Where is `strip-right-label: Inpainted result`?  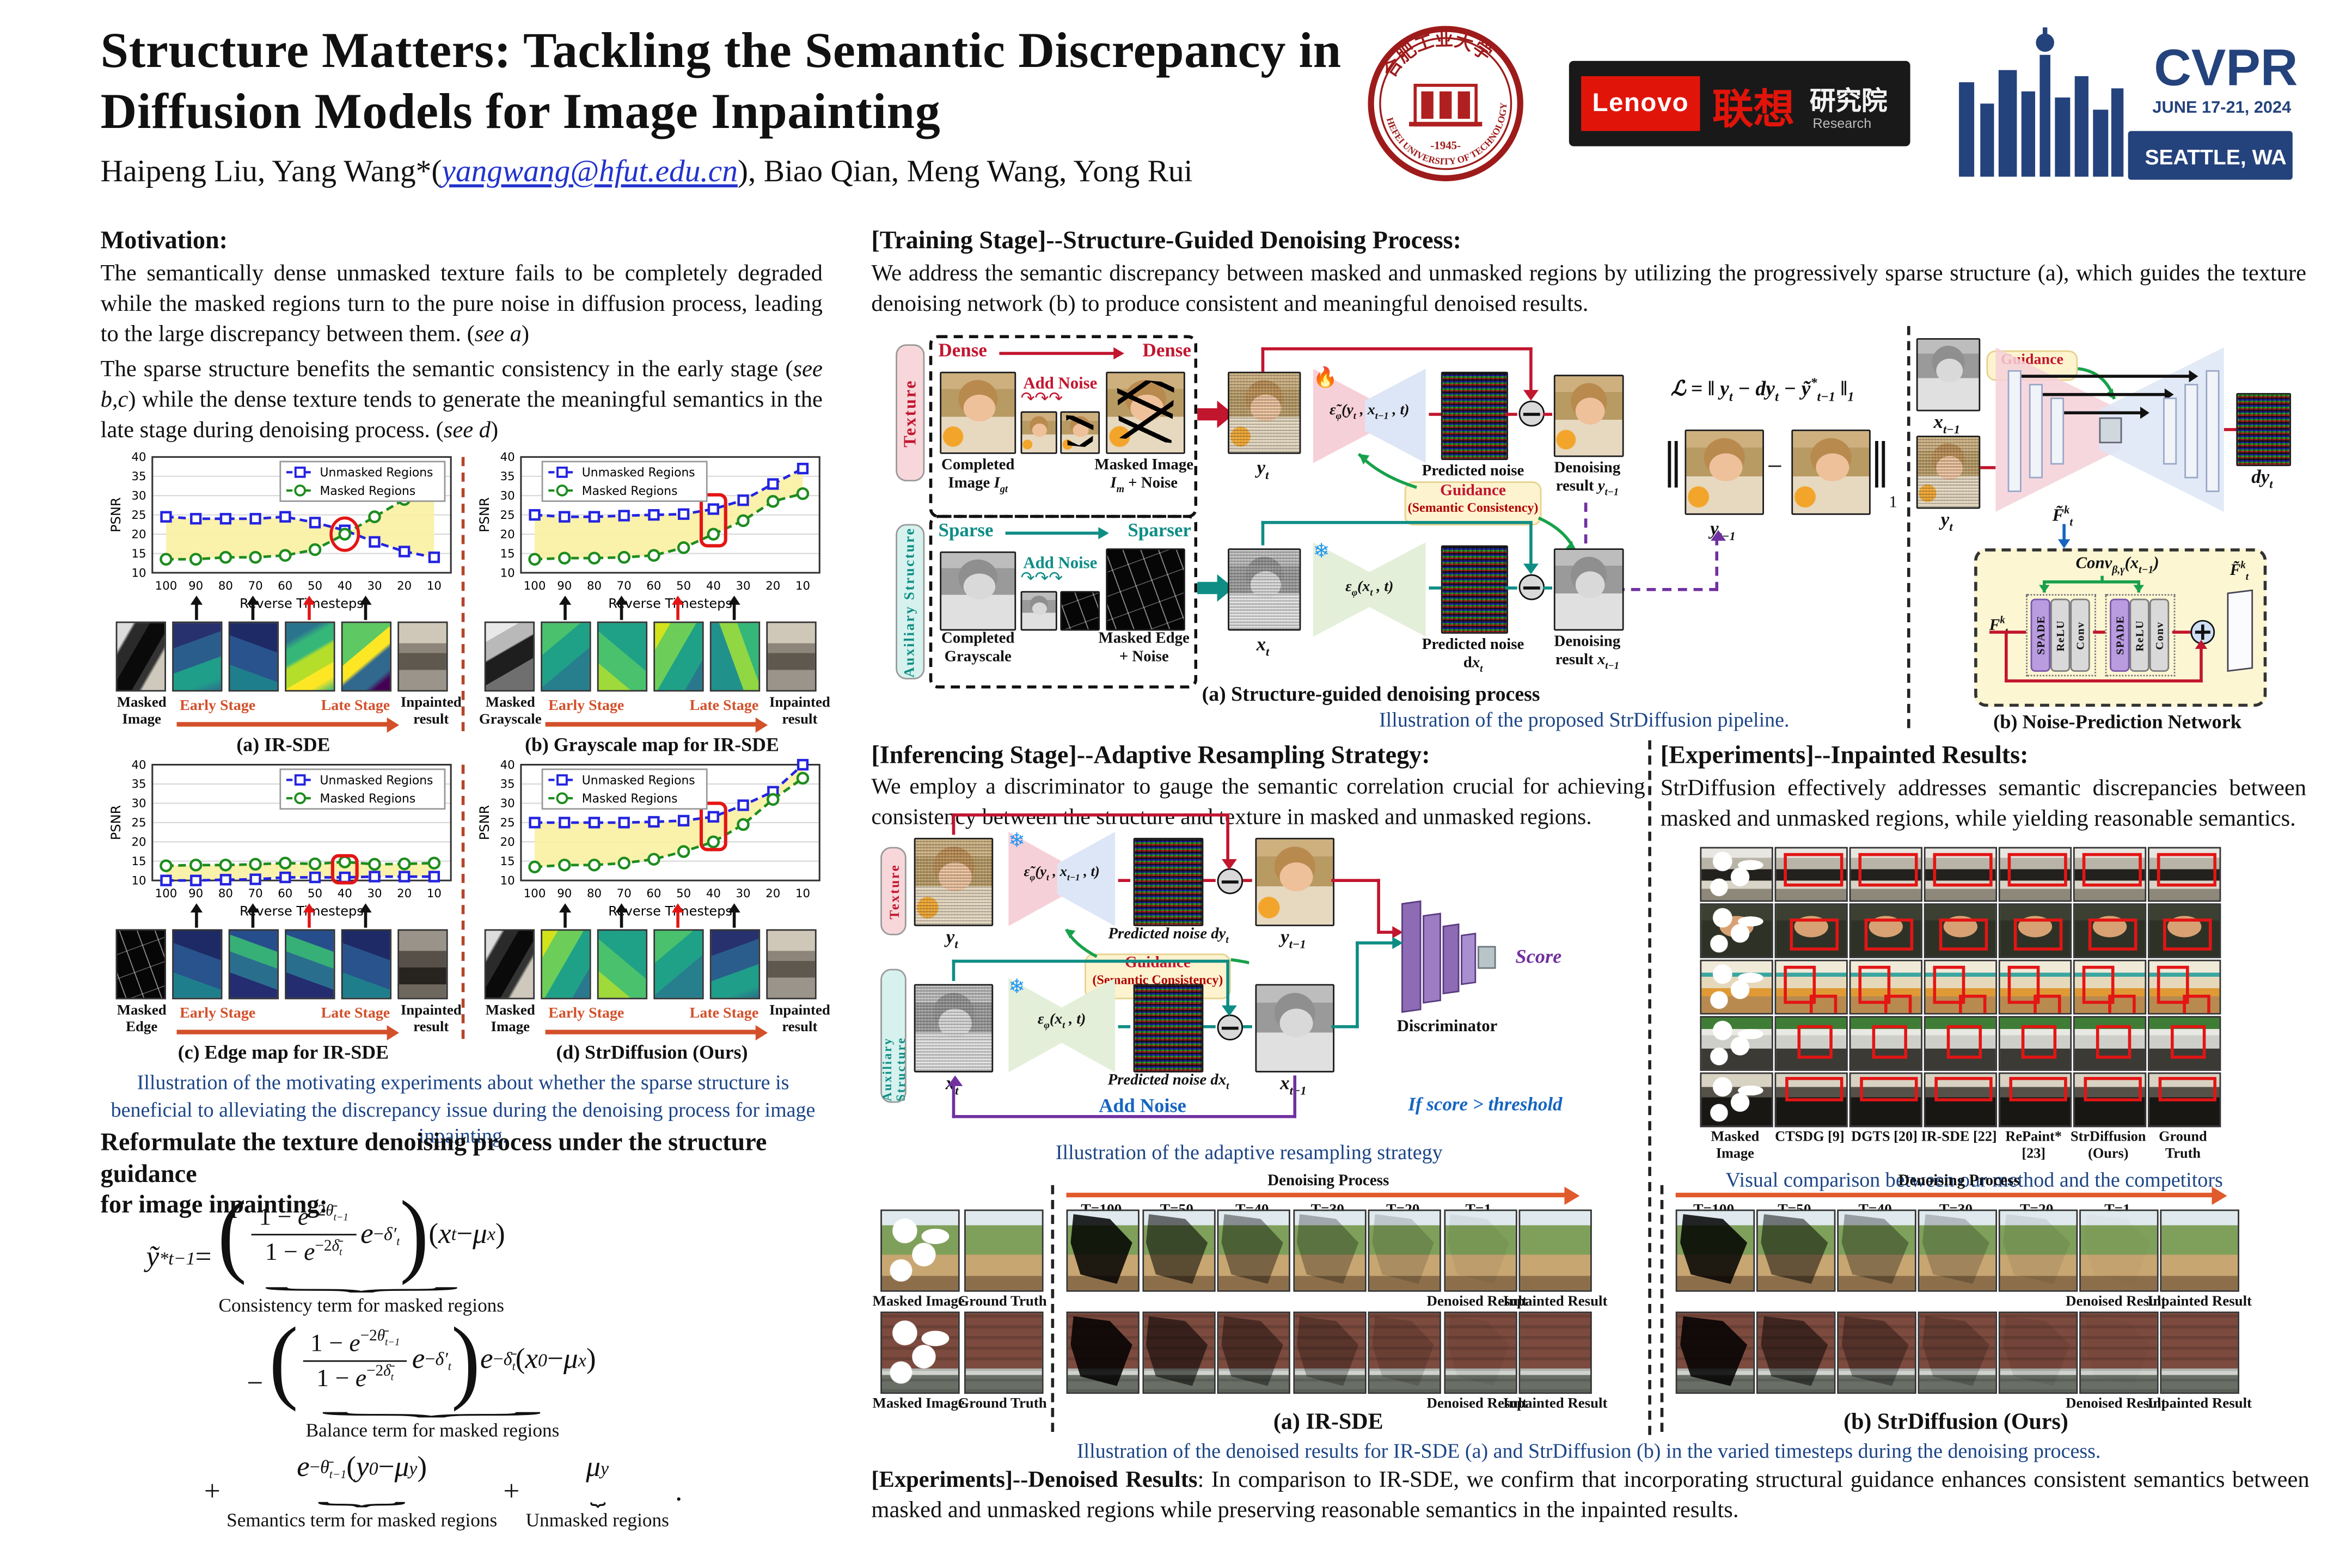
strip-right-label: Inpainted result is located at coordinates (431, 711).